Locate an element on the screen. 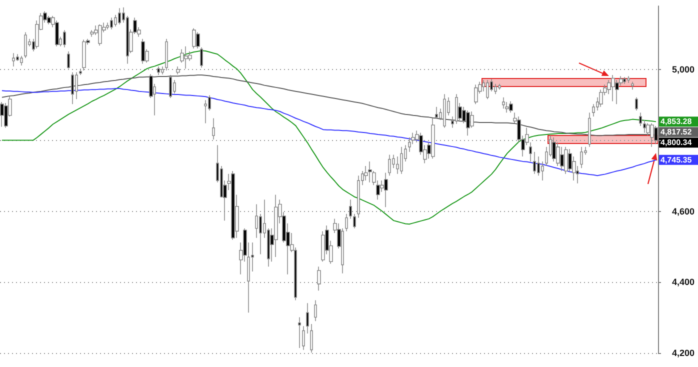  y-tick-label: 4,400 is located at coordinates (683, 282).